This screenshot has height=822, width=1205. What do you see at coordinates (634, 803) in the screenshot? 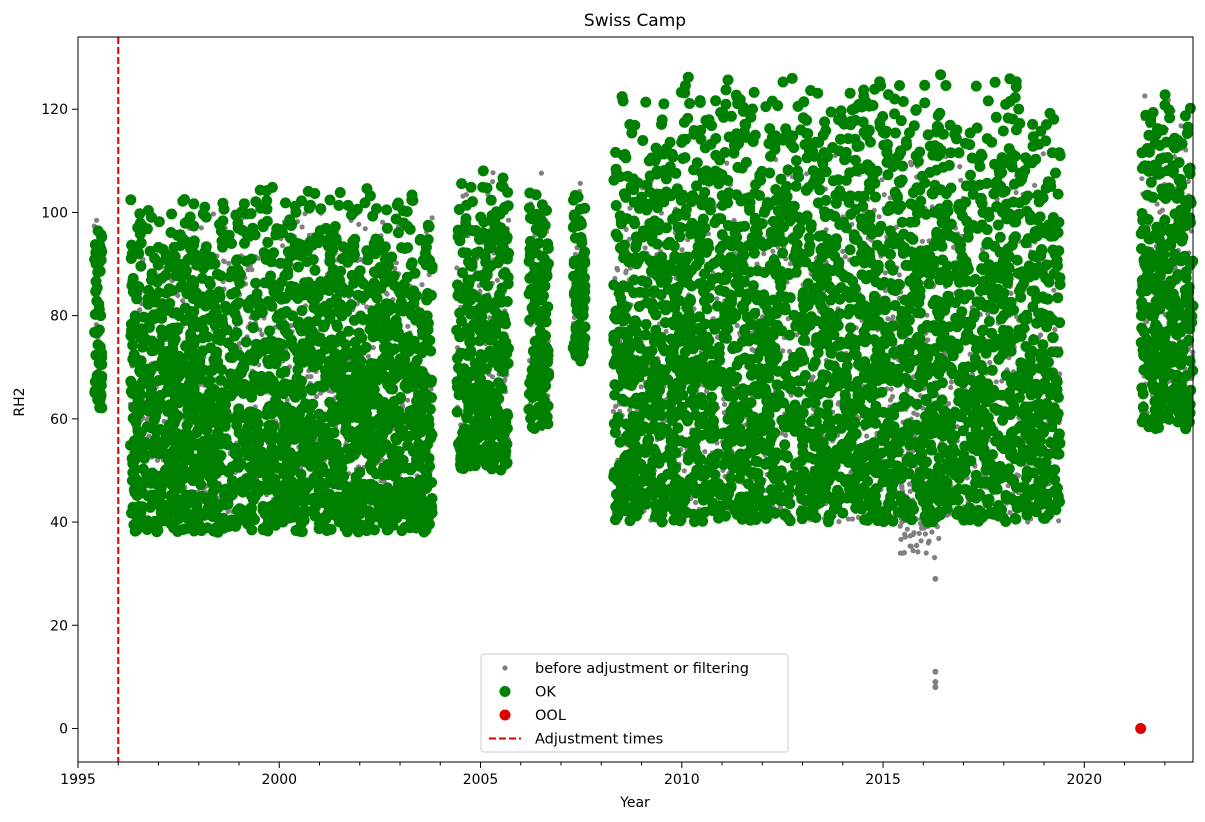
I see `x-axis-label: Year` at bounding box center [634, 803].